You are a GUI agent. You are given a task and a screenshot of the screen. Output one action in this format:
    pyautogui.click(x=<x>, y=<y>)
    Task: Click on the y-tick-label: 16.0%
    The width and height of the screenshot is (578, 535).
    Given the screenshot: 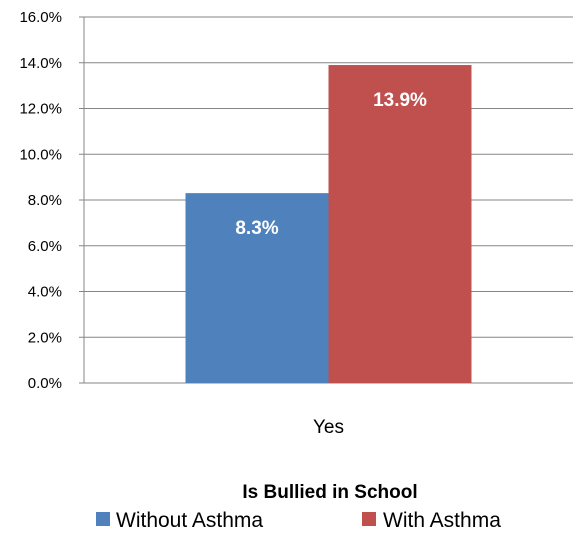 What is the action you would take?
    pyautogui.click(x=40, y=17)
    